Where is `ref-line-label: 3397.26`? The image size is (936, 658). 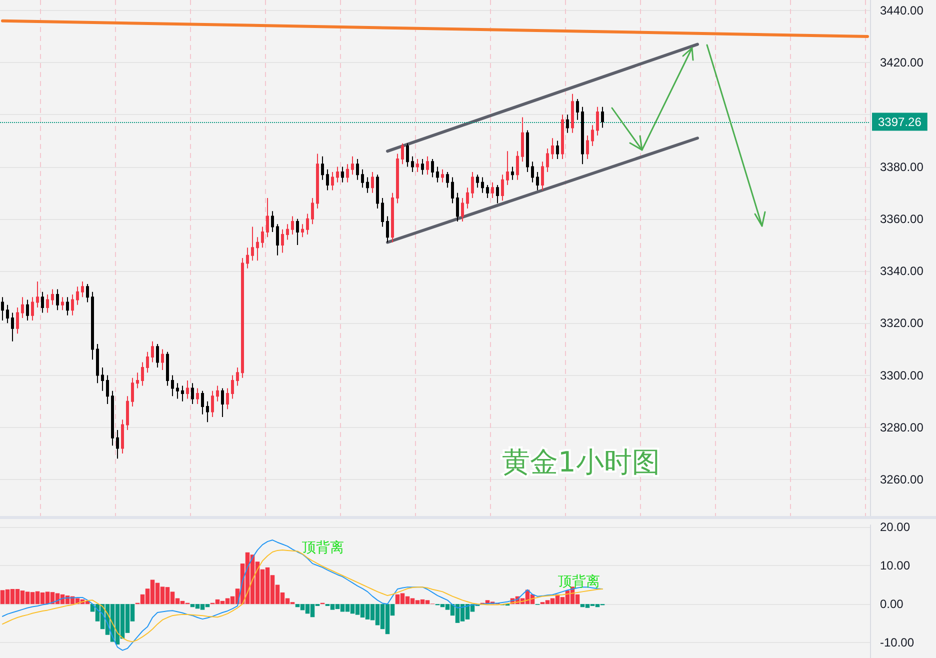
ref-line-label: 3397.26 is located at coordinates (900, 121).